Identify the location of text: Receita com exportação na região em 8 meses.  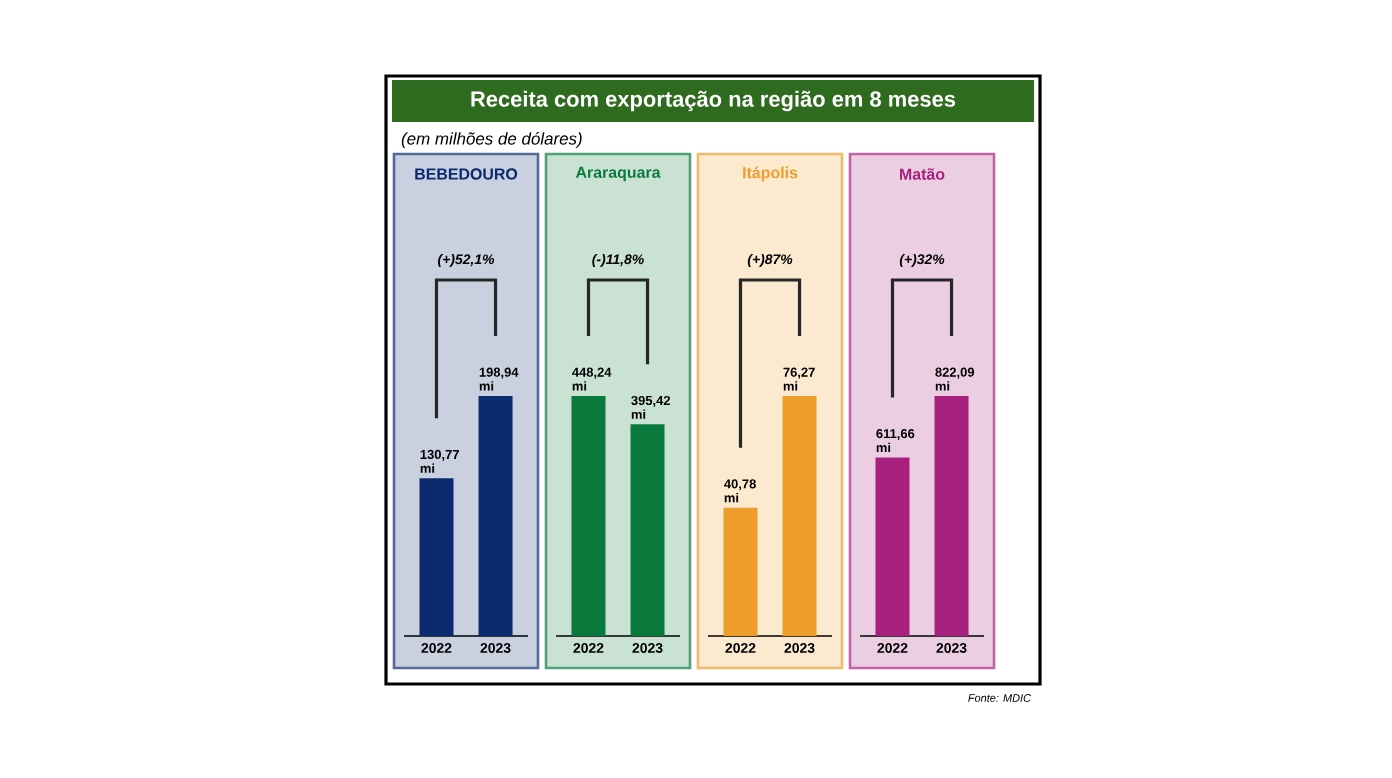
(713, 101).